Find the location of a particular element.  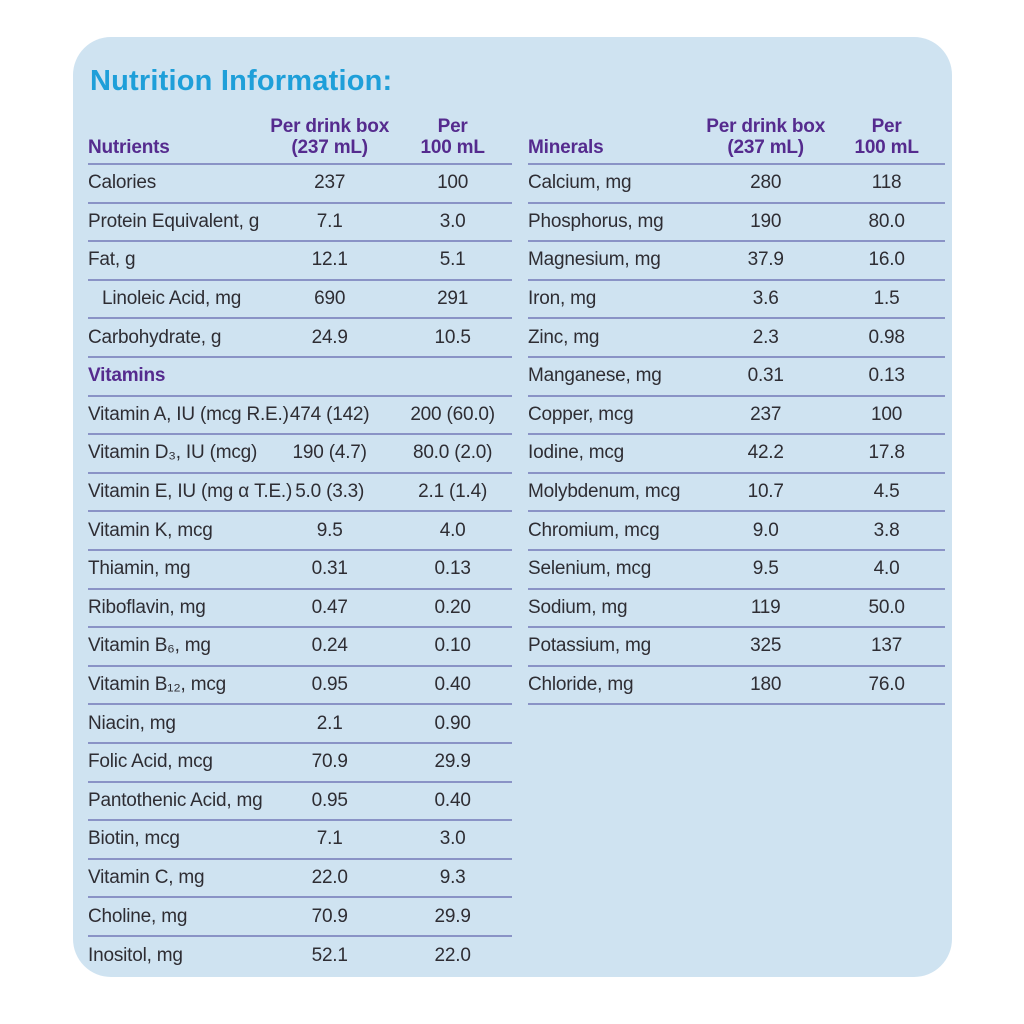

value-per-box: 22.0 is located at coordinates (329, 877).